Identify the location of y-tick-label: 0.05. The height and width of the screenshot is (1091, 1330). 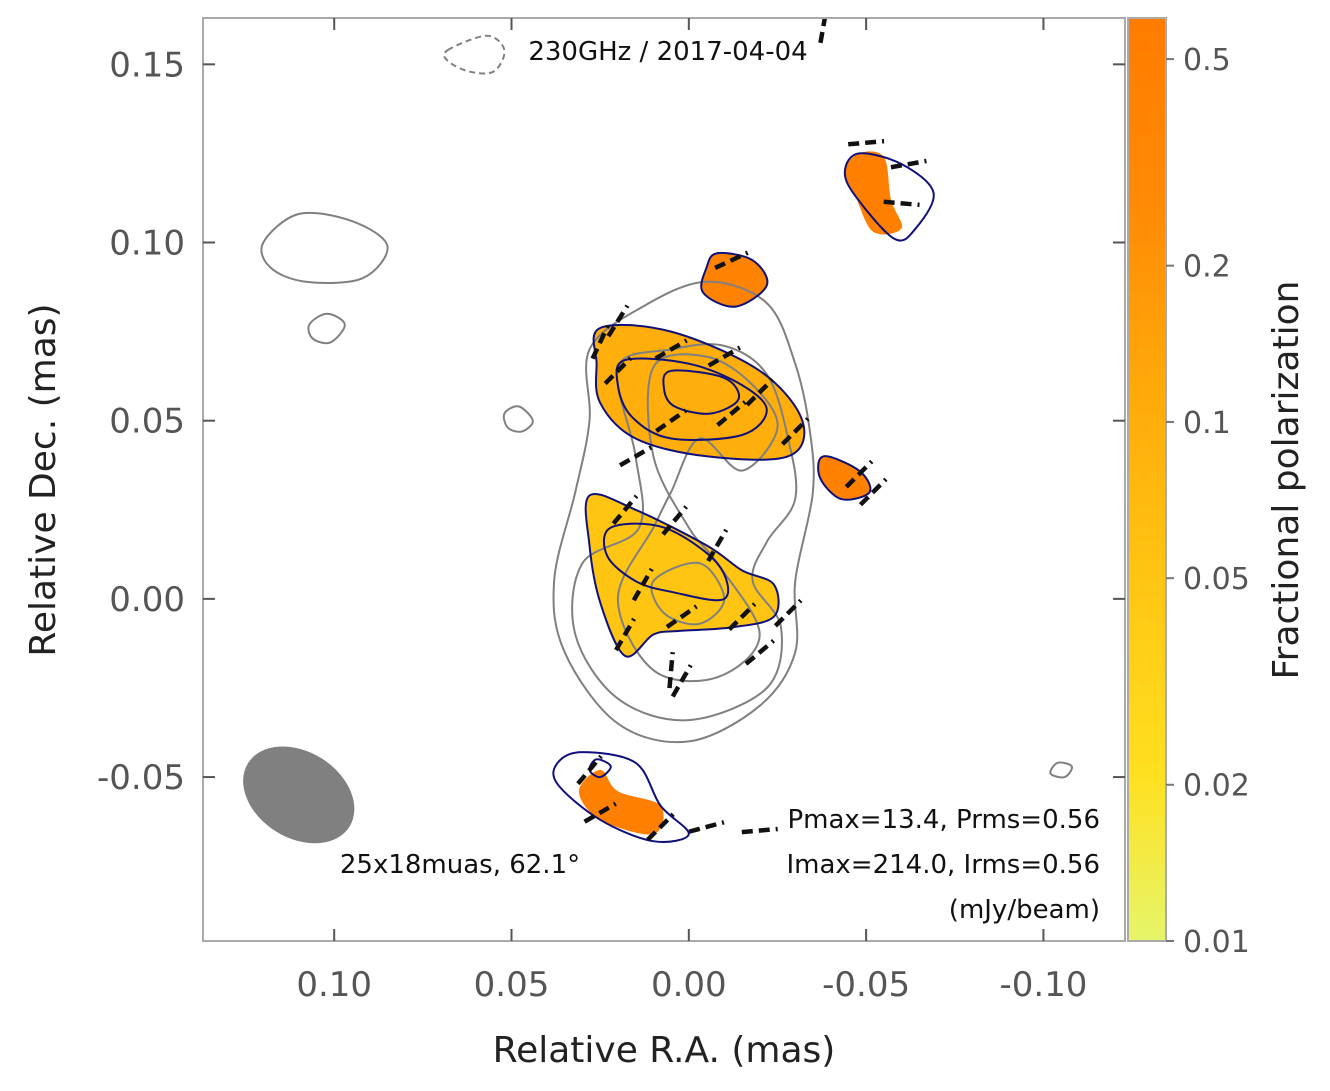
(147, 422).